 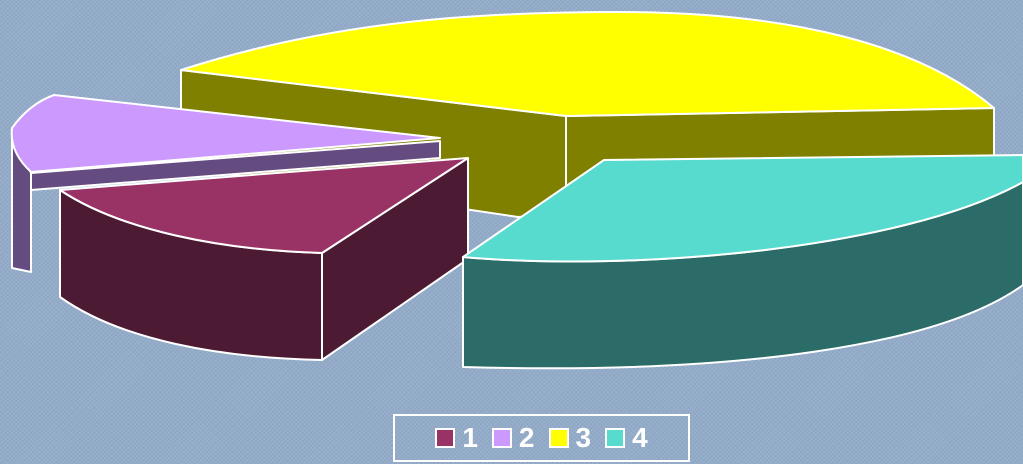 I want to click on legend-item-4: 4, so click(x=626, y=438).